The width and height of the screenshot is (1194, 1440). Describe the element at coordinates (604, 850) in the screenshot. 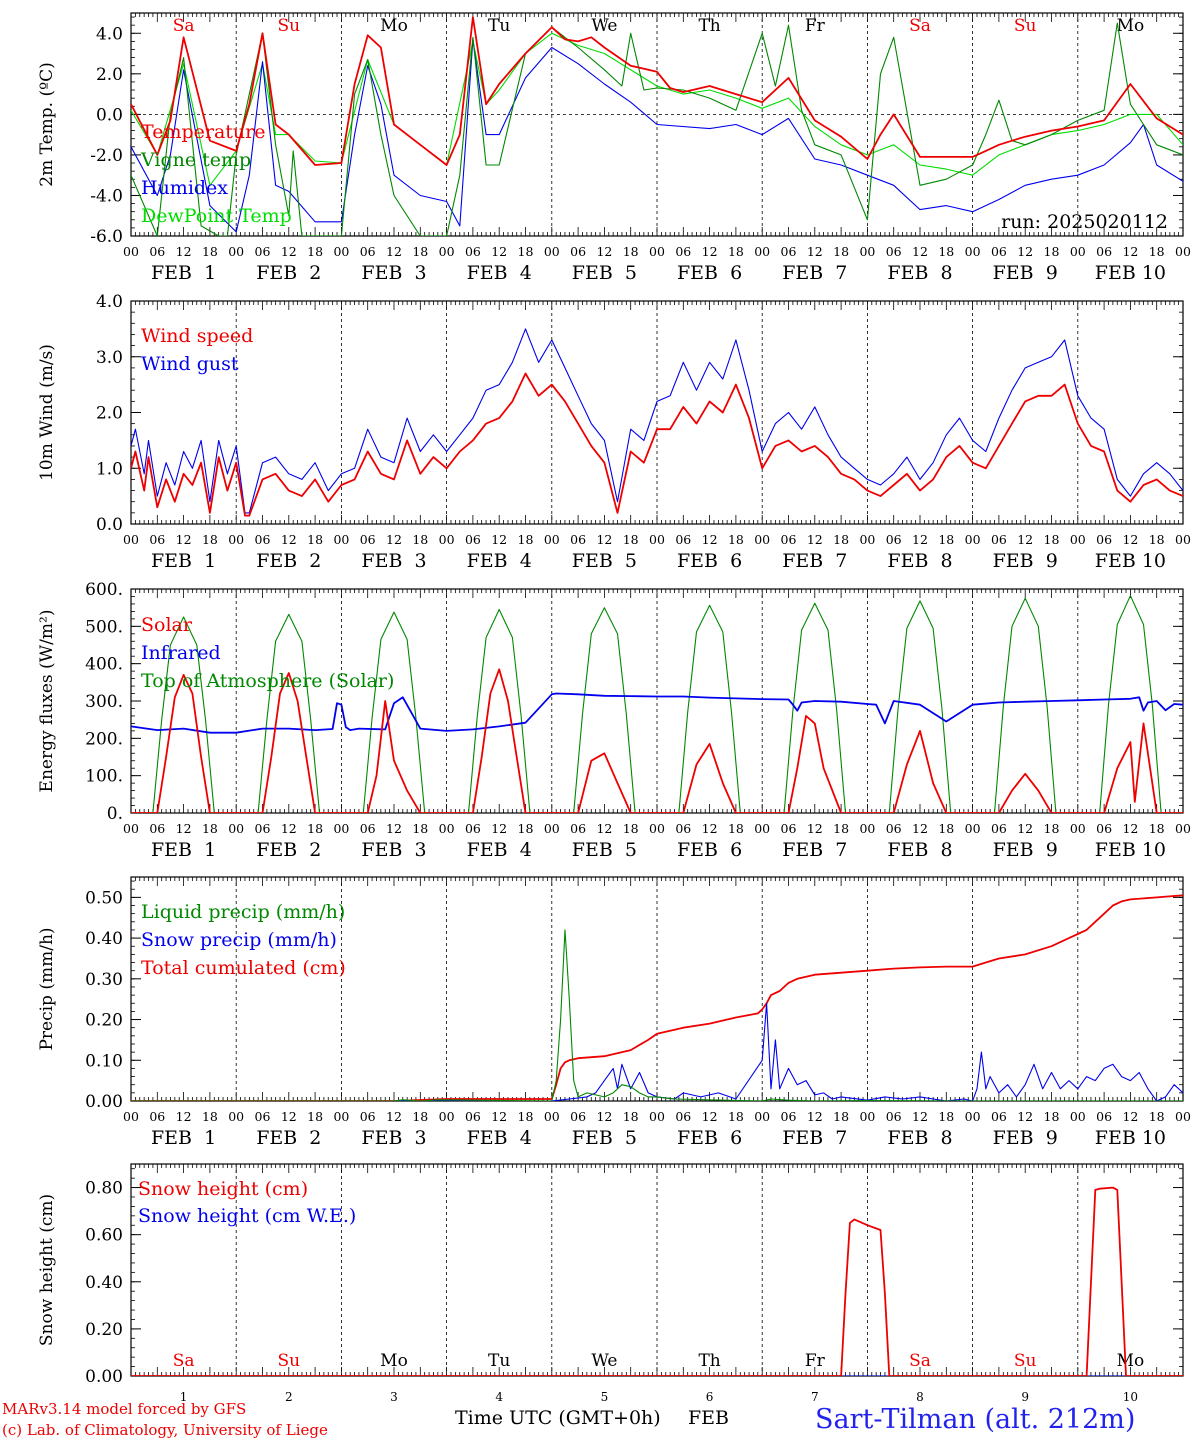

I see `energy-date-label: FEB 5` at that location.